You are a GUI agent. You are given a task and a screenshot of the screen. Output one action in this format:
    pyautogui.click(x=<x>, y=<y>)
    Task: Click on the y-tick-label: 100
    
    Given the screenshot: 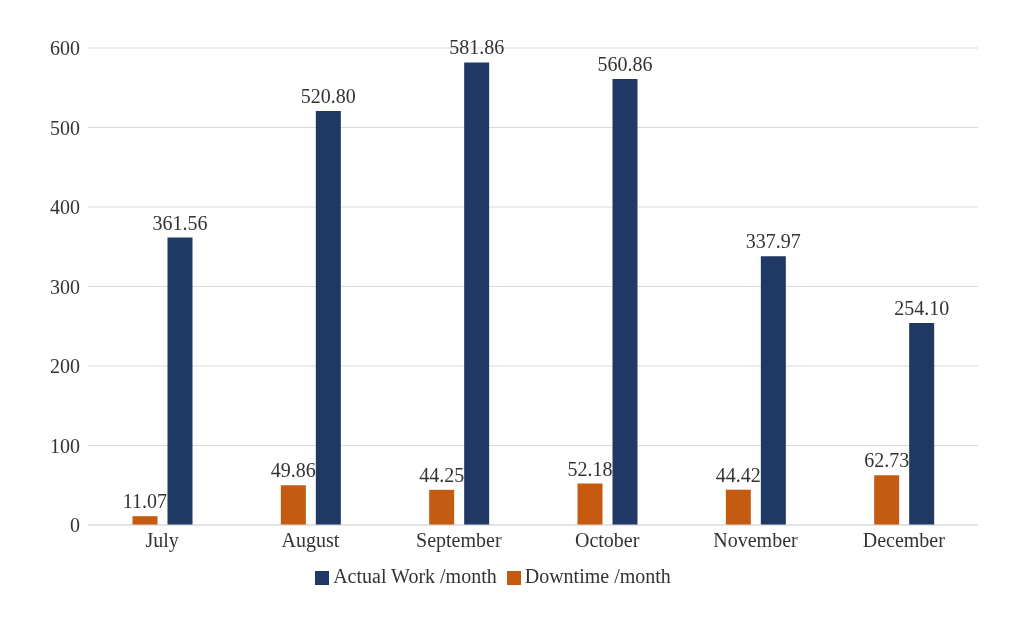 What is the action you would take?
    pyautogui.click(x=65, y=445)
    